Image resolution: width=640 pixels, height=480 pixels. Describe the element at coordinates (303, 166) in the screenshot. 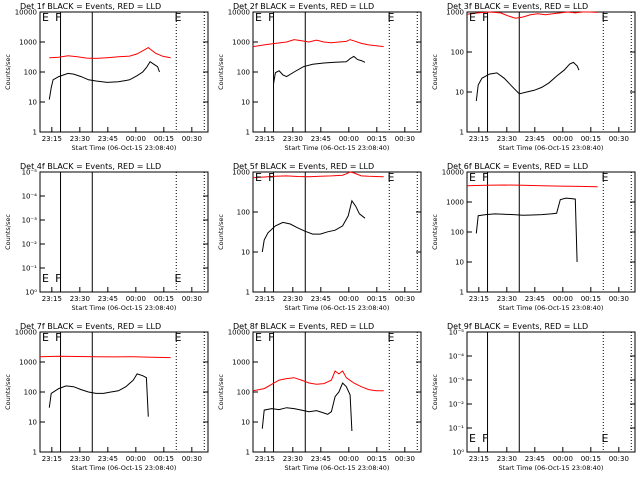

I see `panel-title: Det 5f BLACK = Events, RED = LLD` at that location.